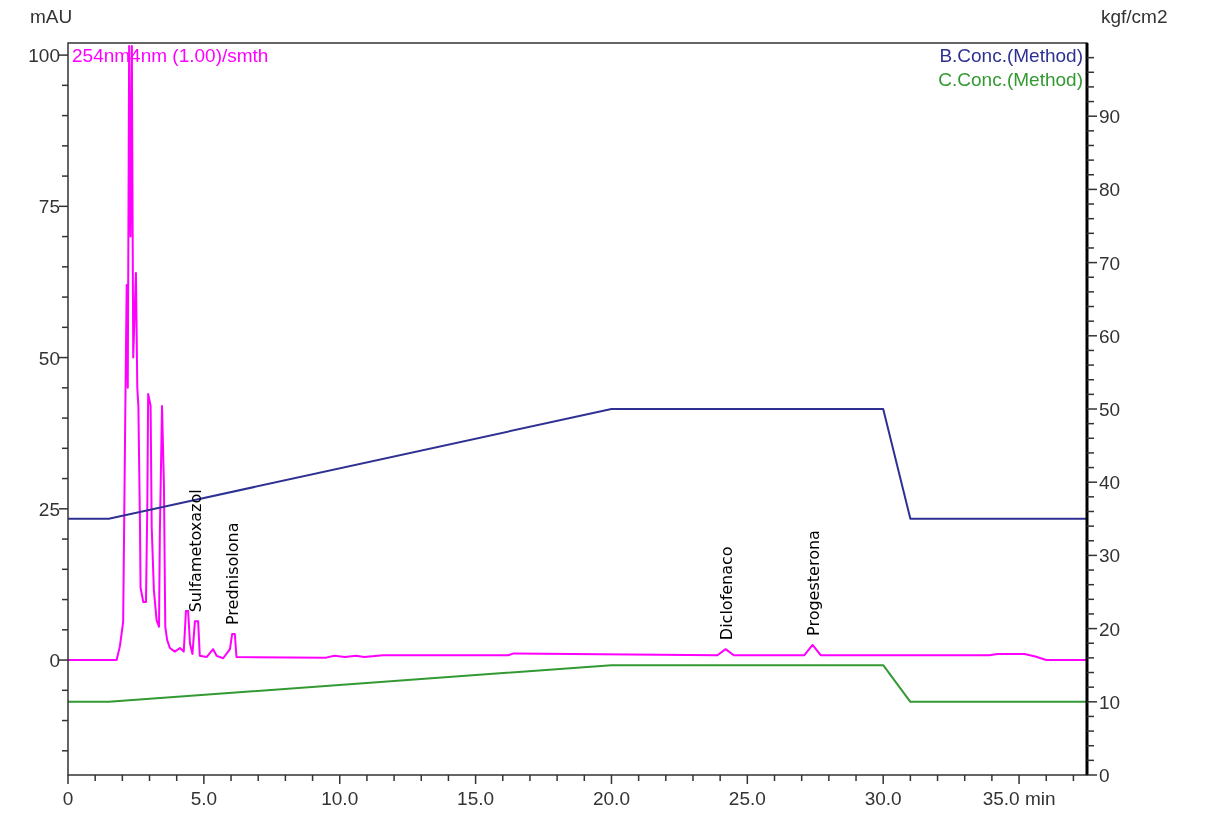 This screenshot has width=1209, height=821. What do you see at coordinates (813, 583) in the screenshot?
I see `annotation: Progesterona` at bounding box center [813, 583].